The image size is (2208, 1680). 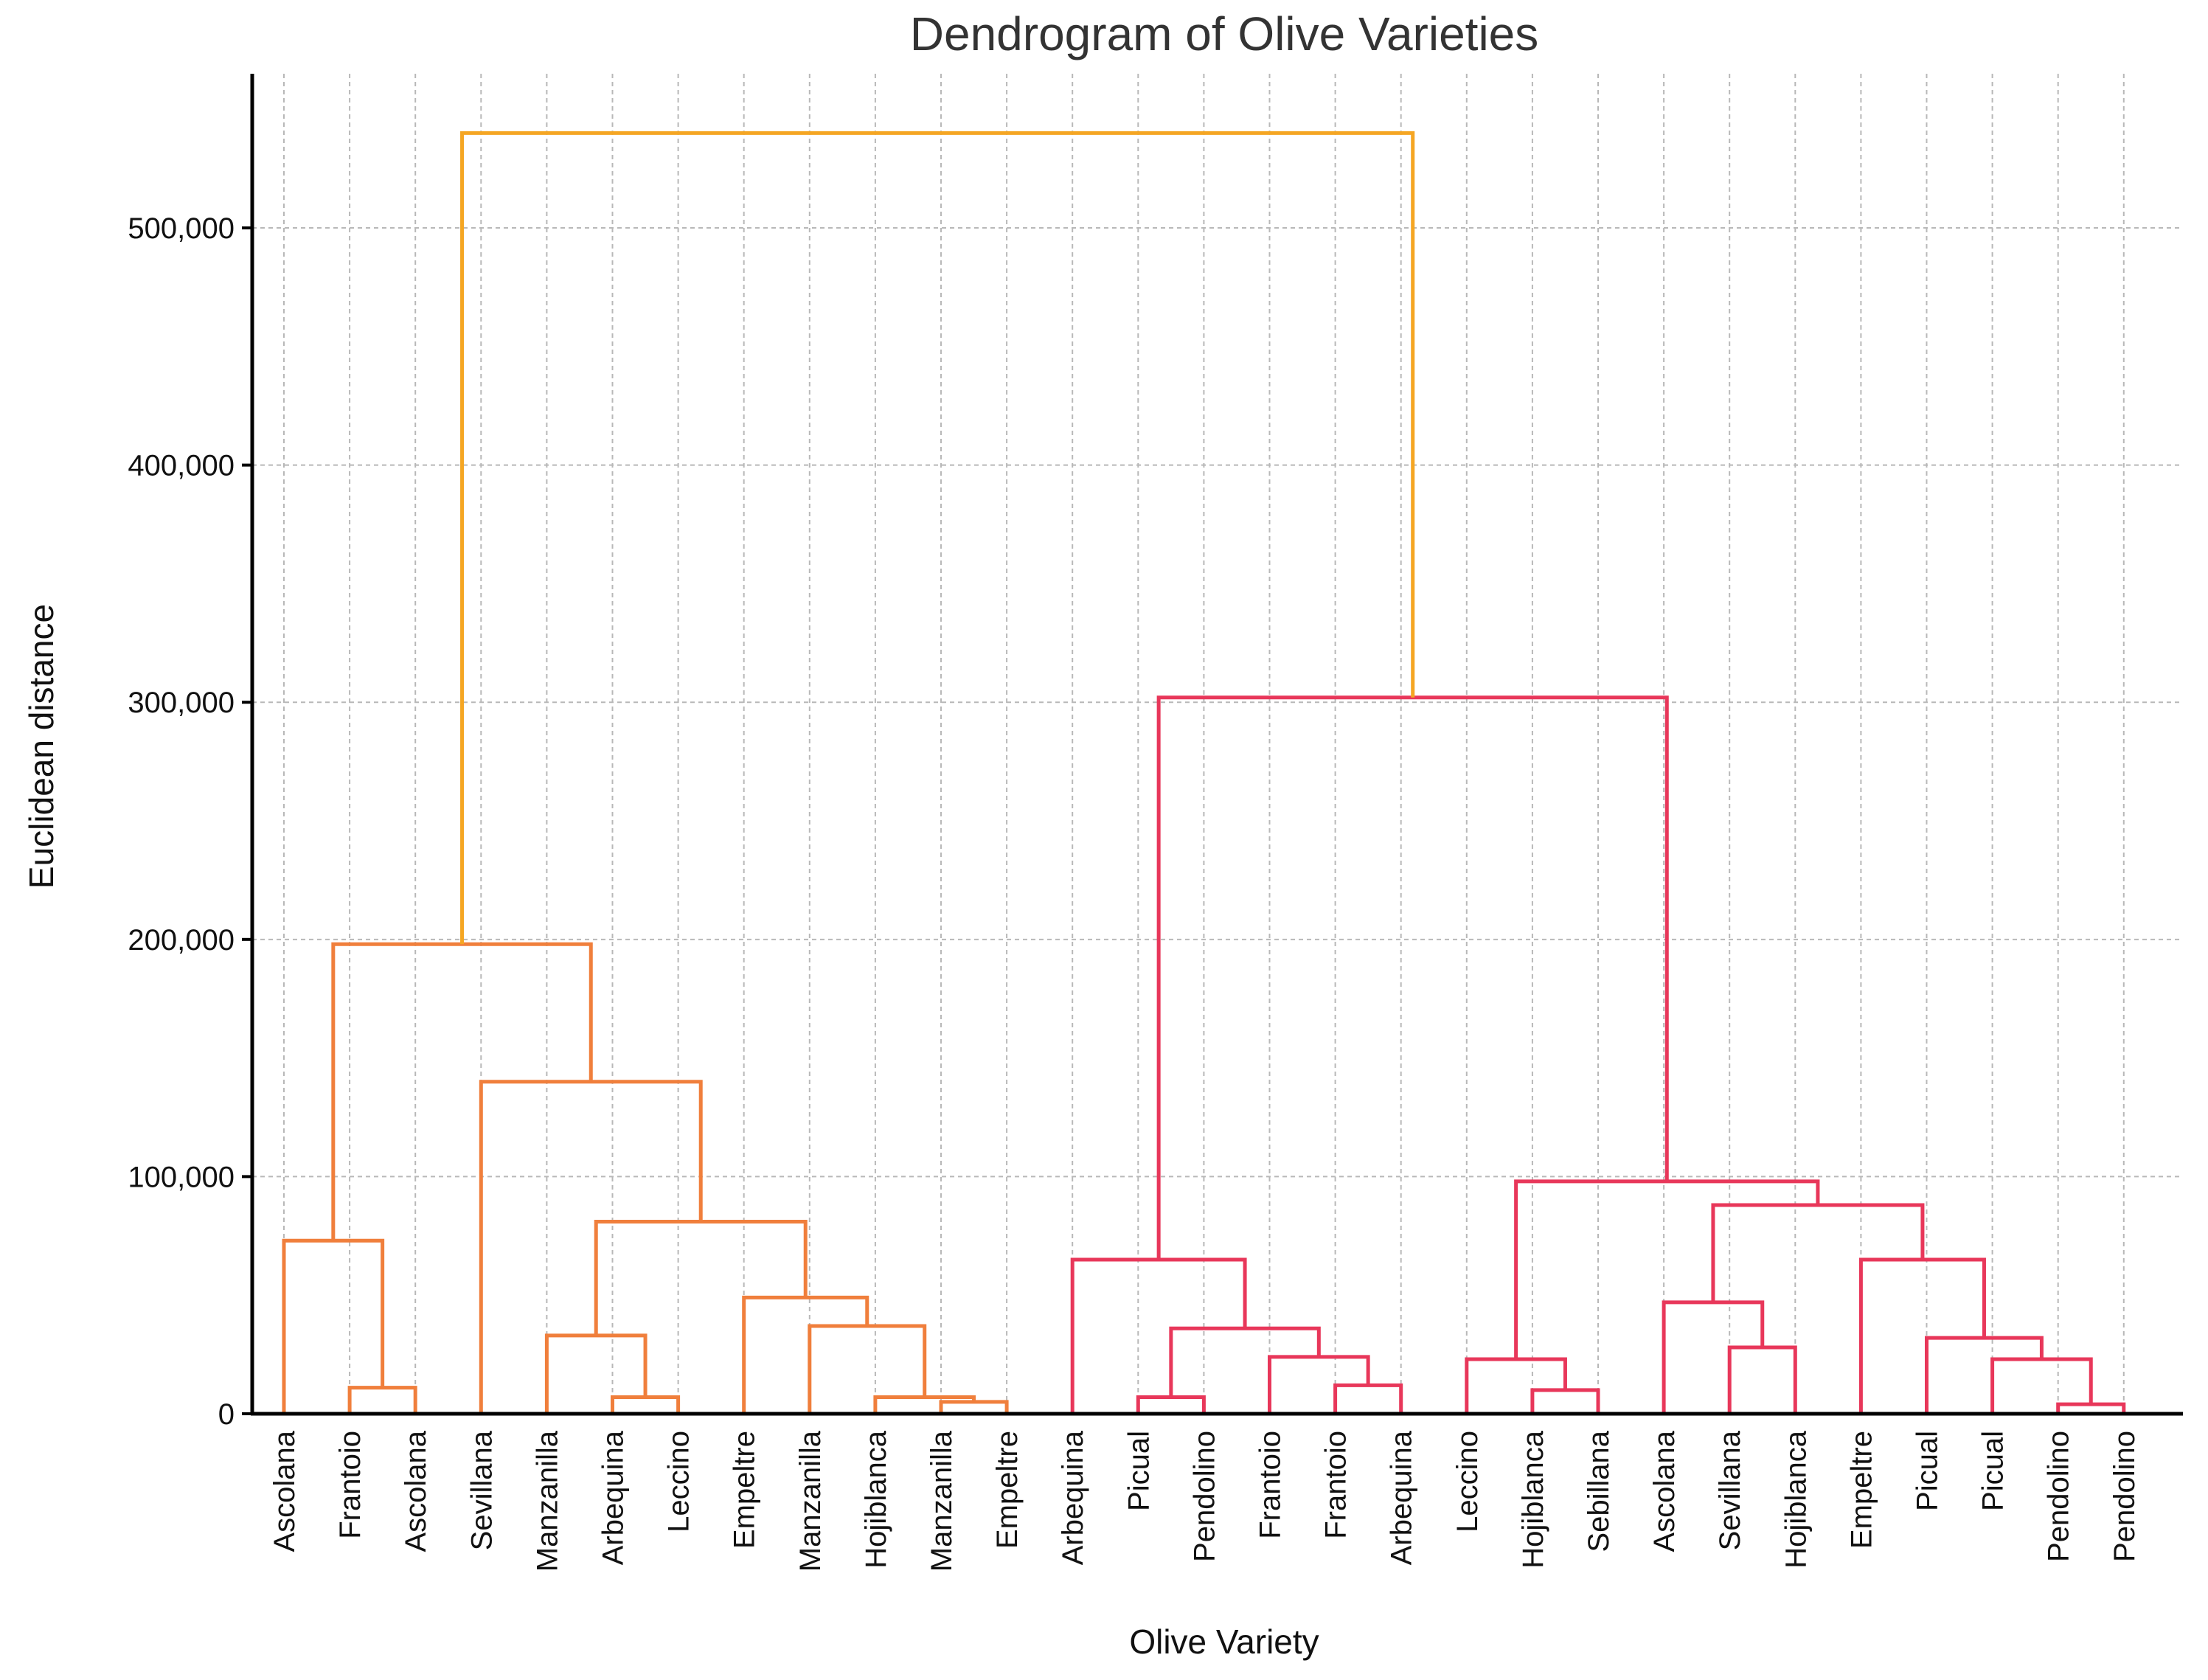 I want to click on y-ticks: 0 100,000 200,000 300,000 400,000 500,000, so click(x=190, y=822).